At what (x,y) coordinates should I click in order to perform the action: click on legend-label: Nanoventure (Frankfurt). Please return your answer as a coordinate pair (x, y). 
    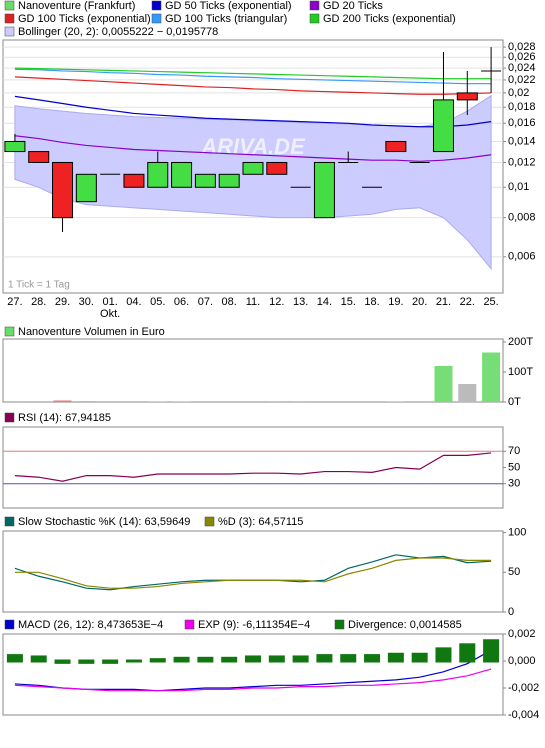
    Looking at the image, I should click on (76, 6).